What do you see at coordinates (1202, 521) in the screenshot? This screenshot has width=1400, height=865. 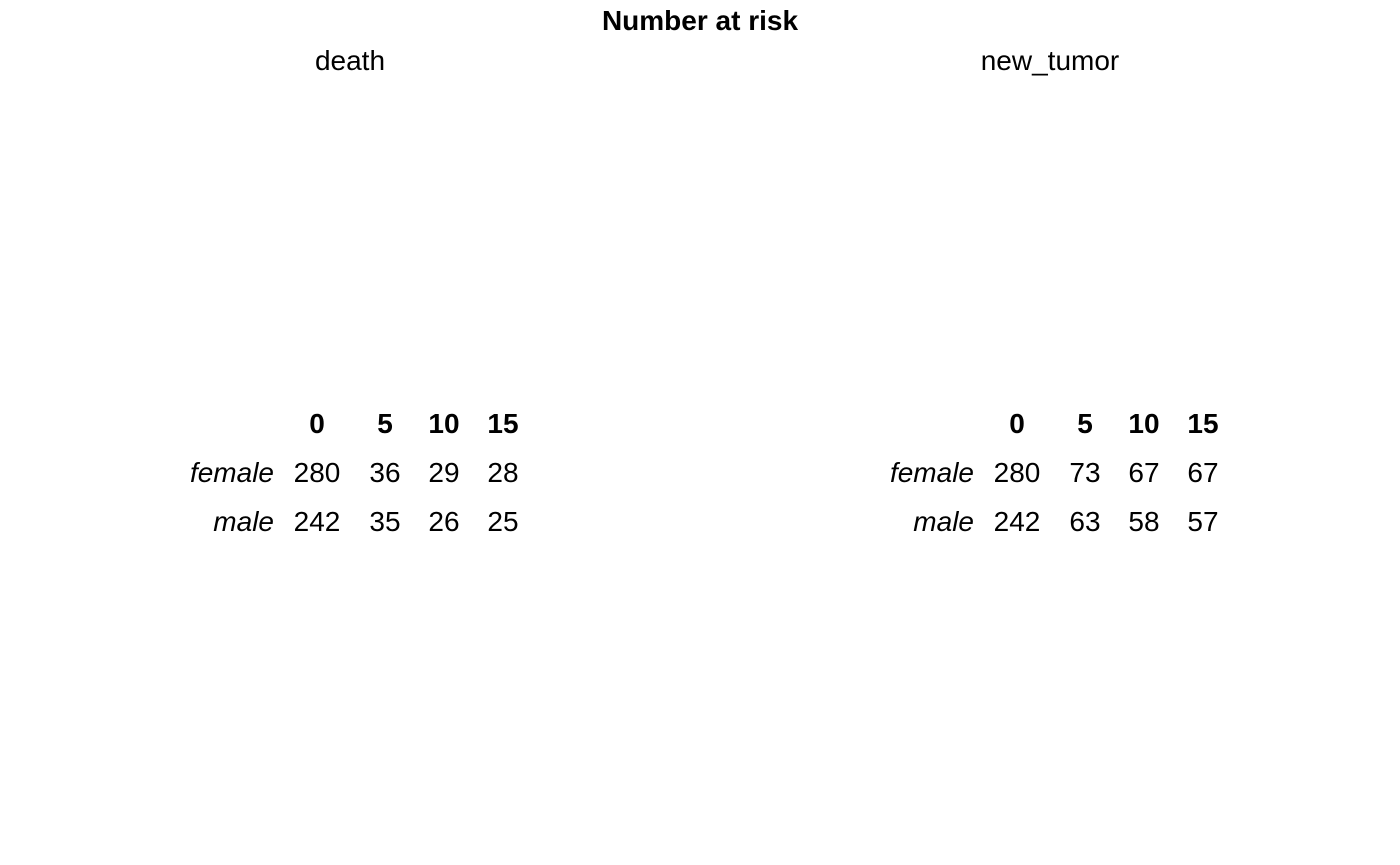 I see `risk-value-new-tumor-male-15: 57` at bounding box center [1202, 521].